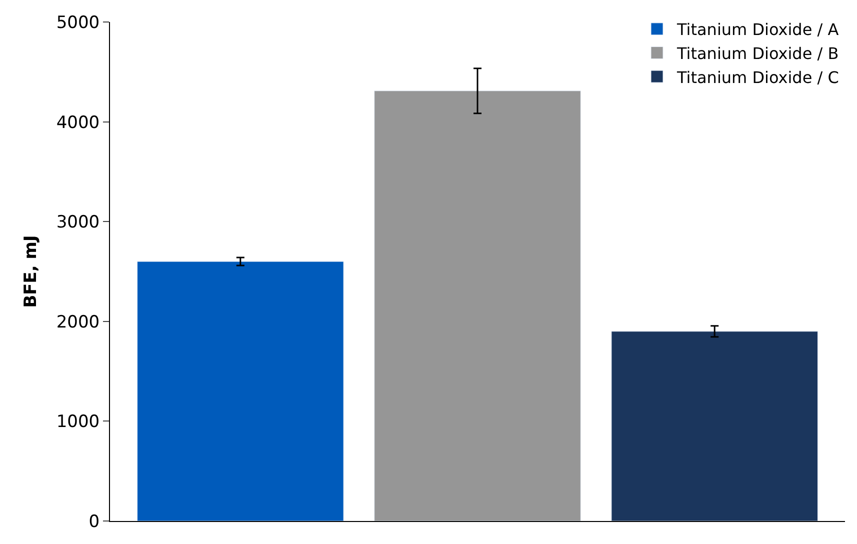 This screenshot has height=544, width=857. I want to click on y-tick-label: 3000, so click(78, 222).